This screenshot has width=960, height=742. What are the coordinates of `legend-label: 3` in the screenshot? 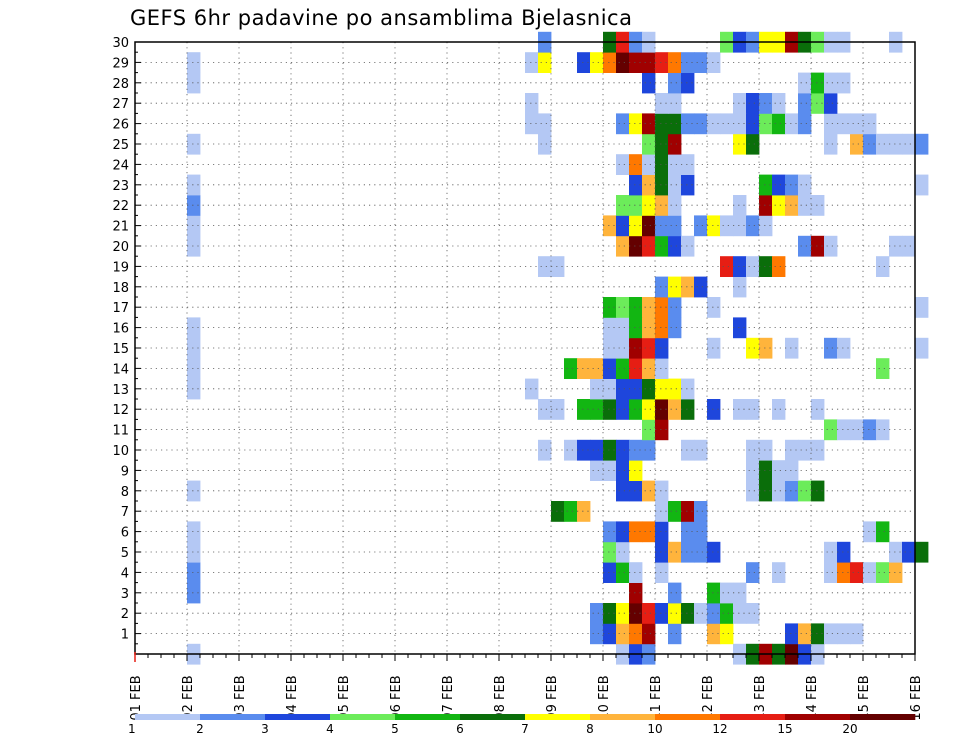 It's located at (265, 729).